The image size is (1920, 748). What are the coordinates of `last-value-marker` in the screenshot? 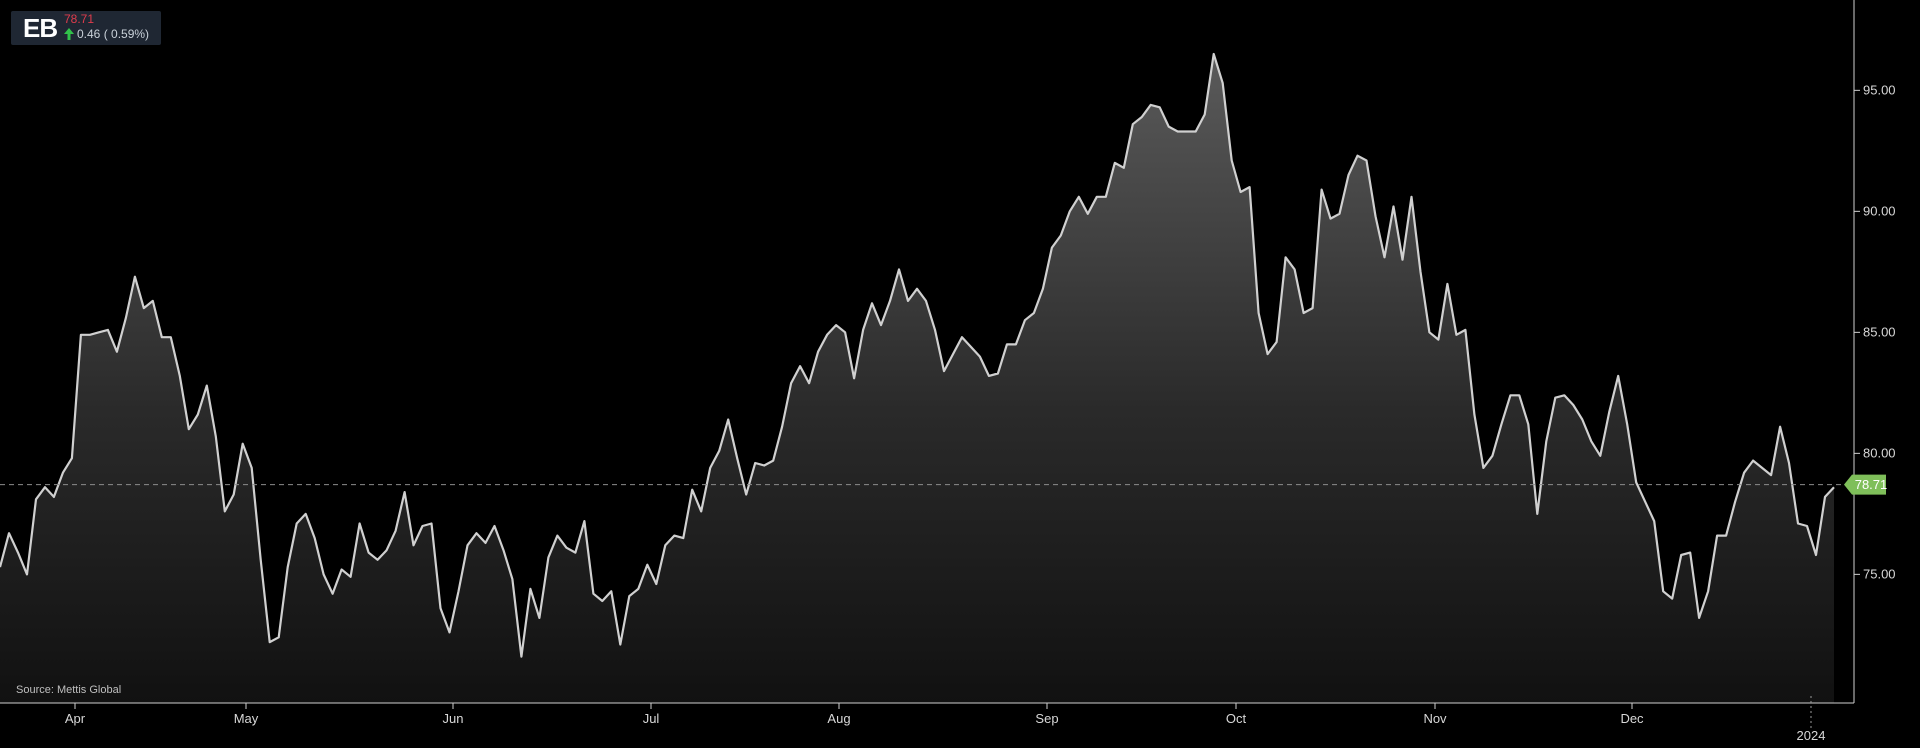 It's located at (1865, 484).